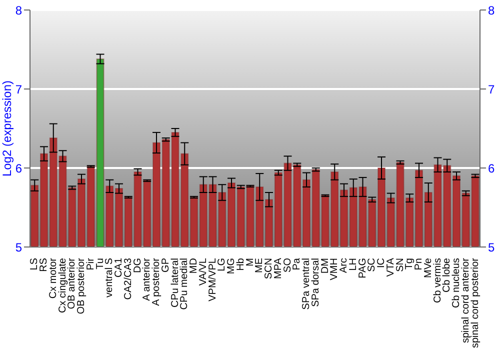  What do you see at coordinates (18, 89) in the screenshot?
I see `y-tick-label: 7` at bounding box center [18, 89].